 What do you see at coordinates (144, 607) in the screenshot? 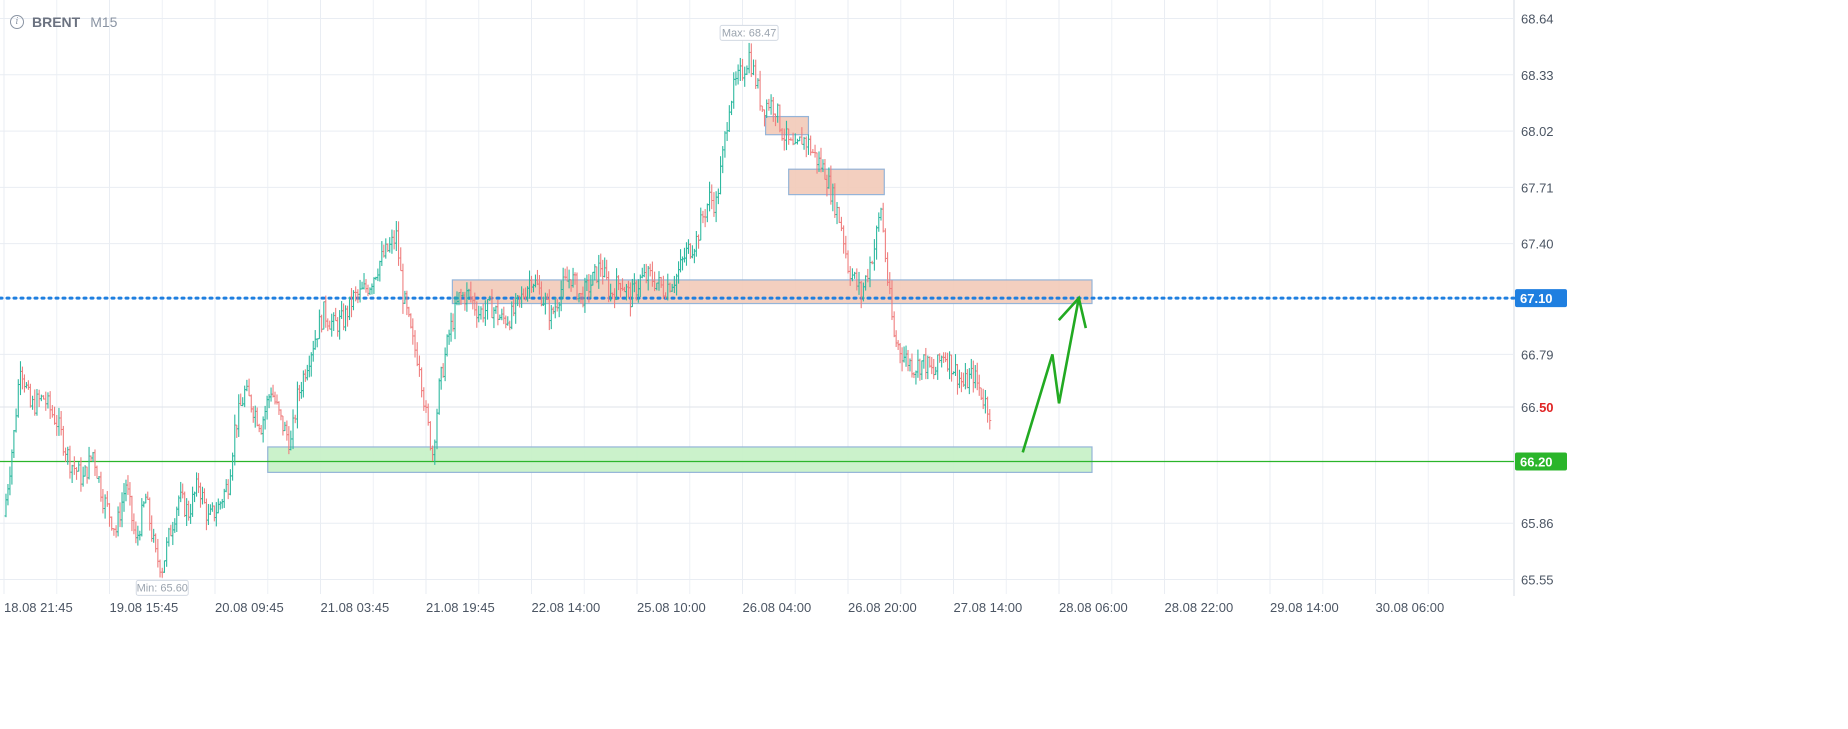
I see `x-tick-label: 19.08 15:45` at bounding box center [144, 607].